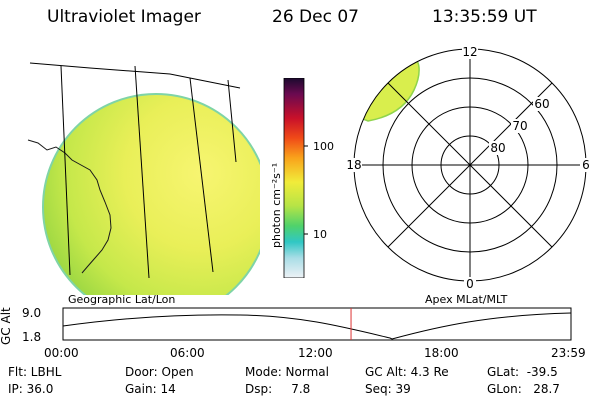 The height and width of the screenshot is (400, 600). I want to click on info-gc-alt: GC Alt: 4.3 Re, so click(407, 372).